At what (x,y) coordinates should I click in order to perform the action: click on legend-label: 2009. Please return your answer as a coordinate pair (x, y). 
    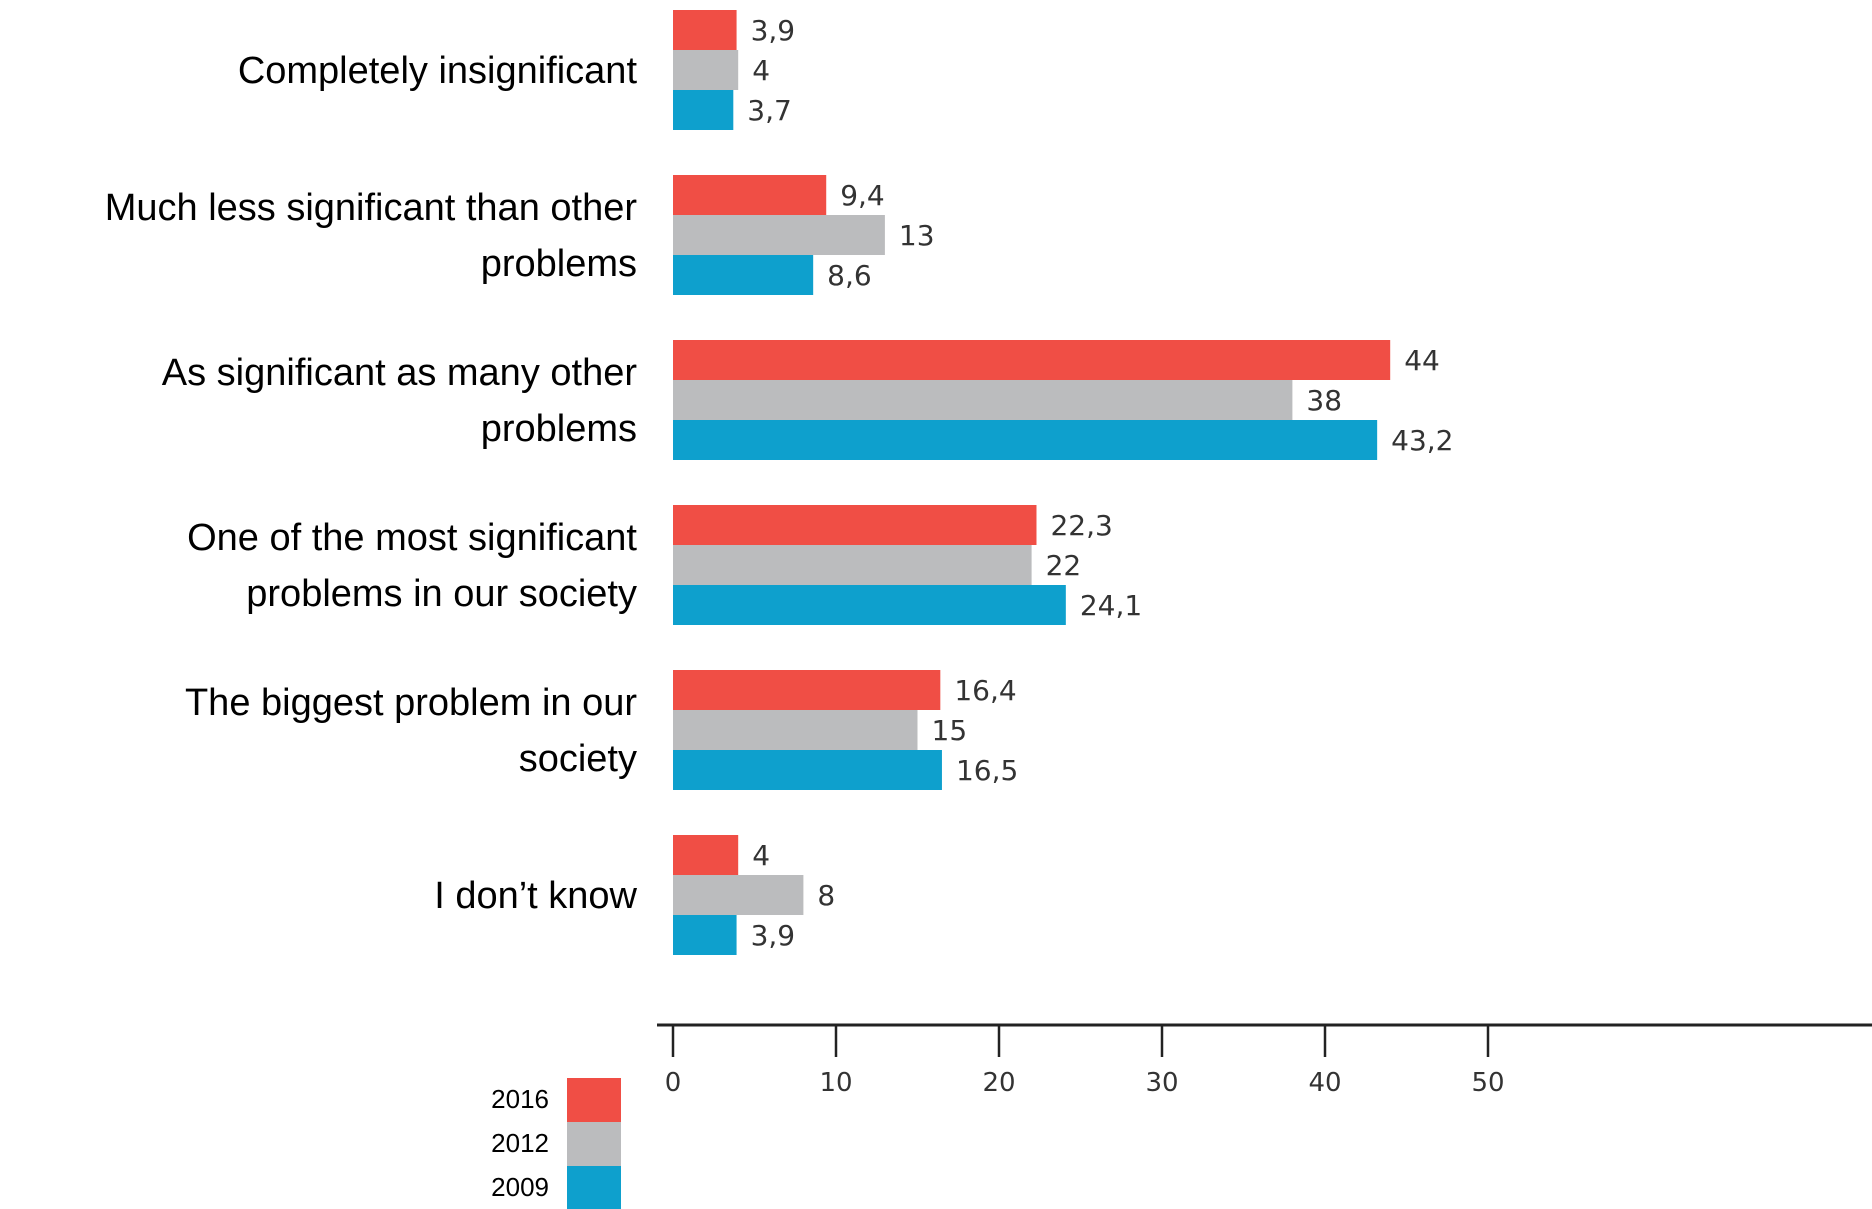
    Looking at the image, I should click on (520, 1187).